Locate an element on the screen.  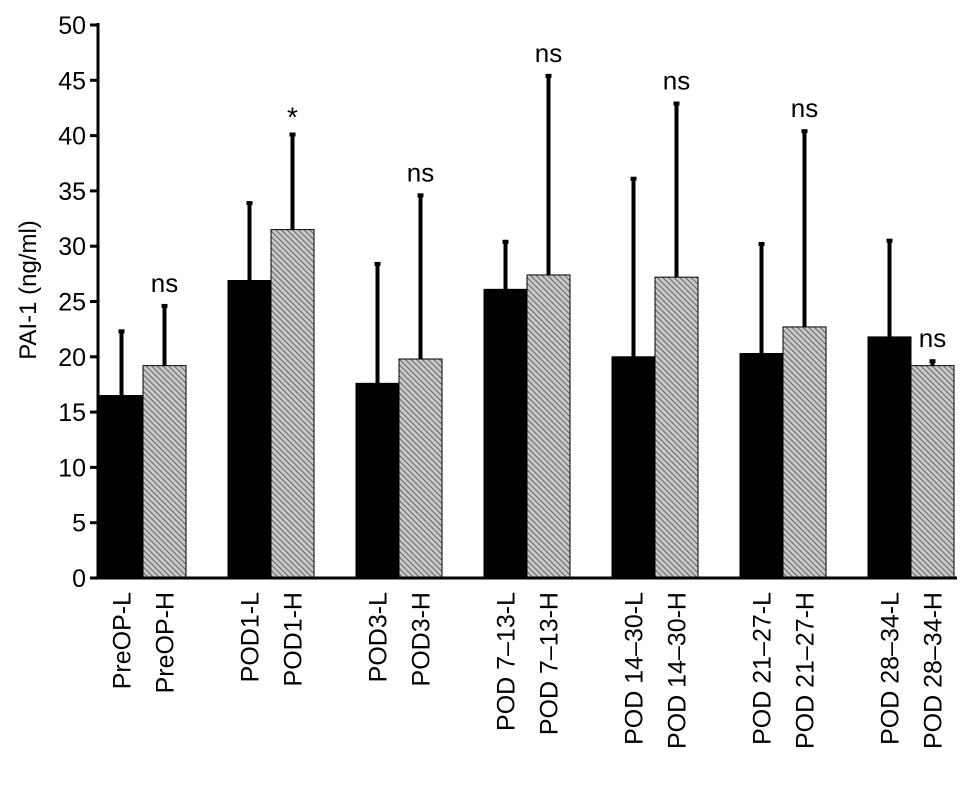
y-tick-label: 45 is located at coordinates (72, 81).